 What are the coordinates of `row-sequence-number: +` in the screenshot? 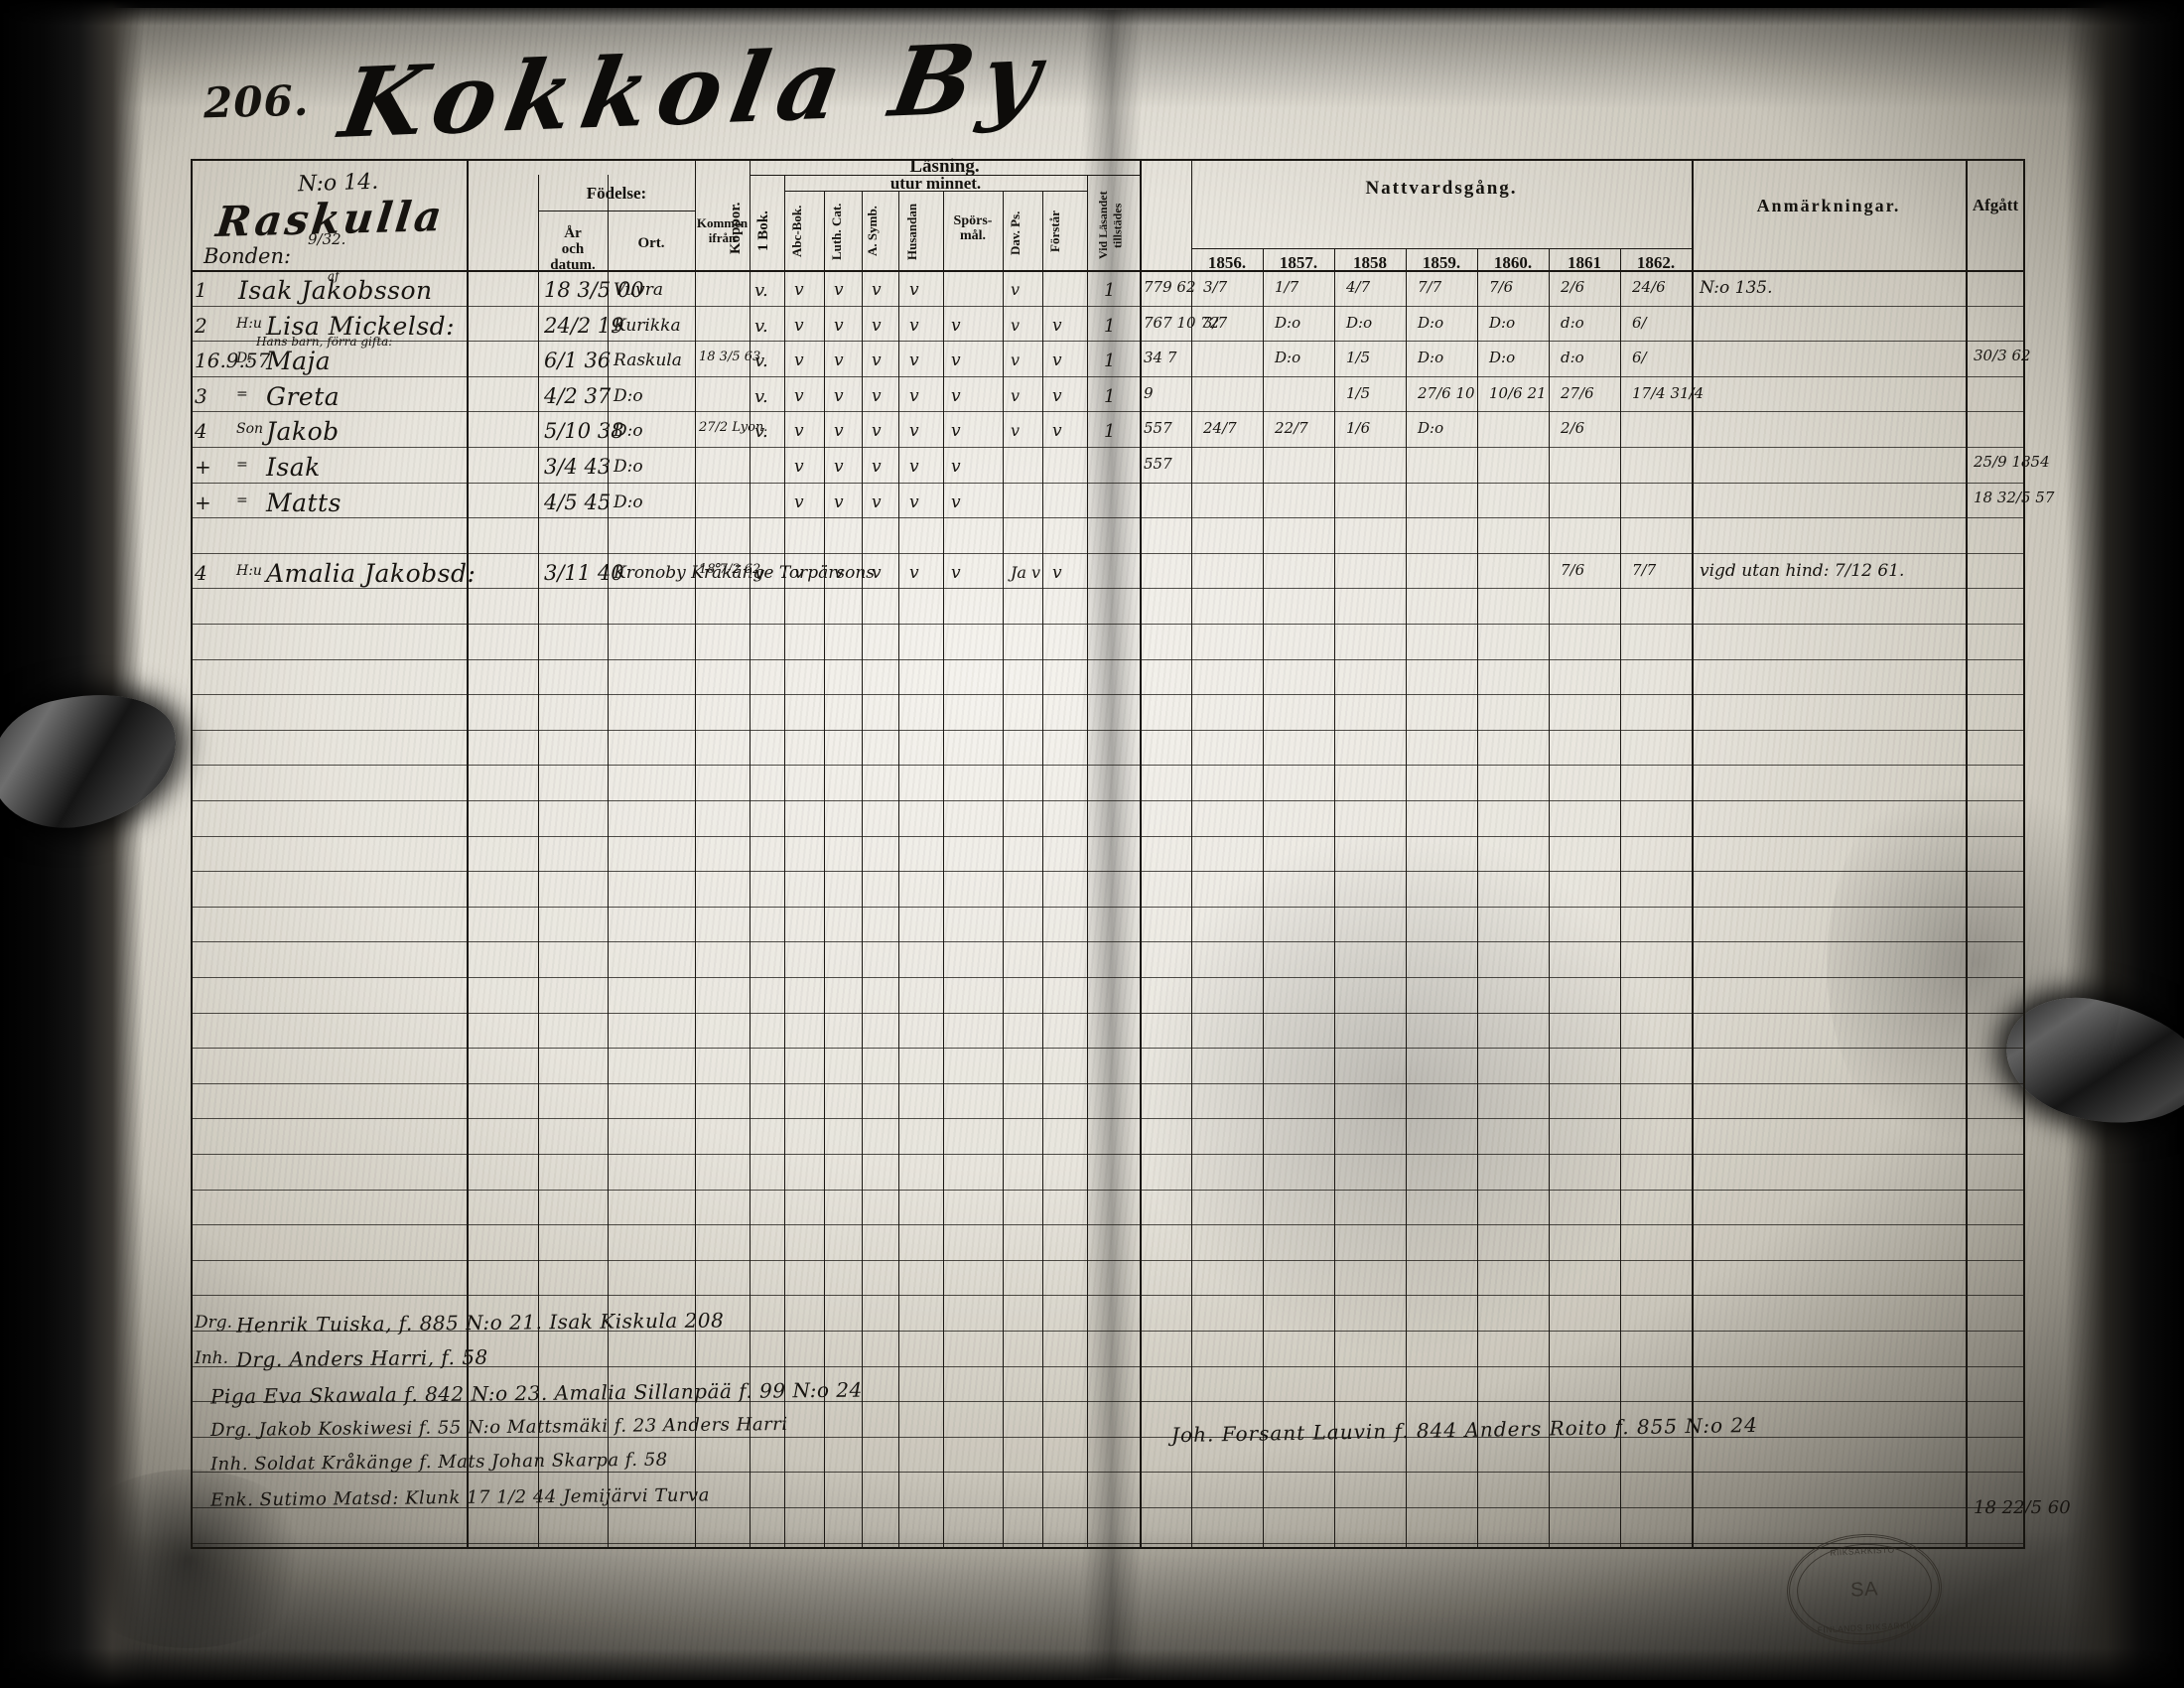 It's located at (203, 502).